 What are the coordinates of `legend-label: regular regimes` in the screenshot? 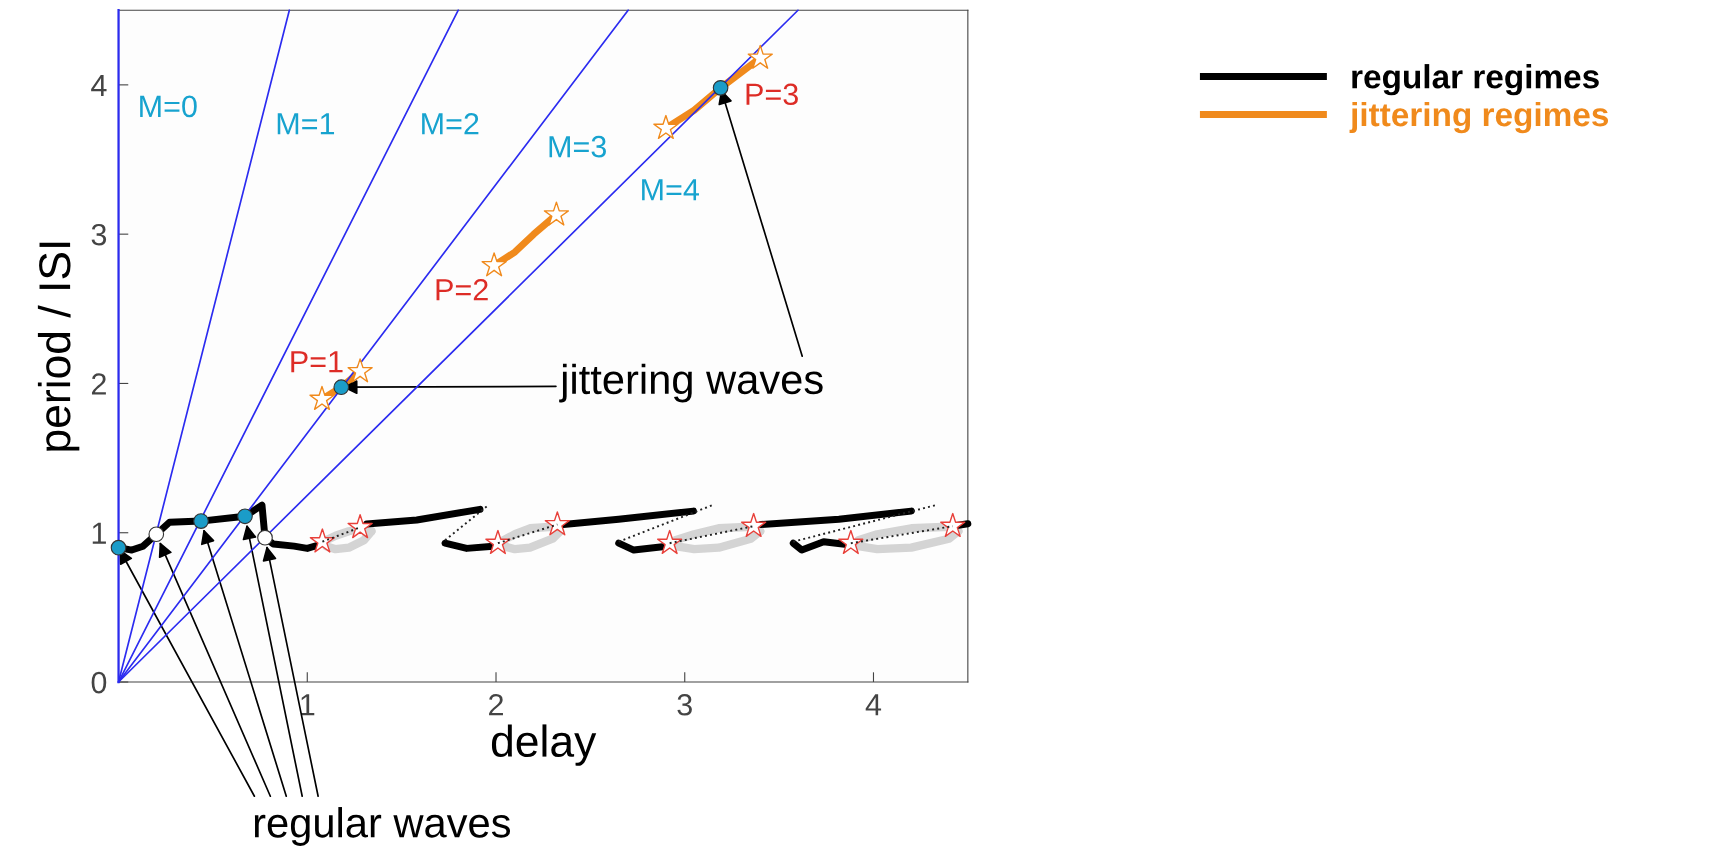 It's located at (1475, 80).